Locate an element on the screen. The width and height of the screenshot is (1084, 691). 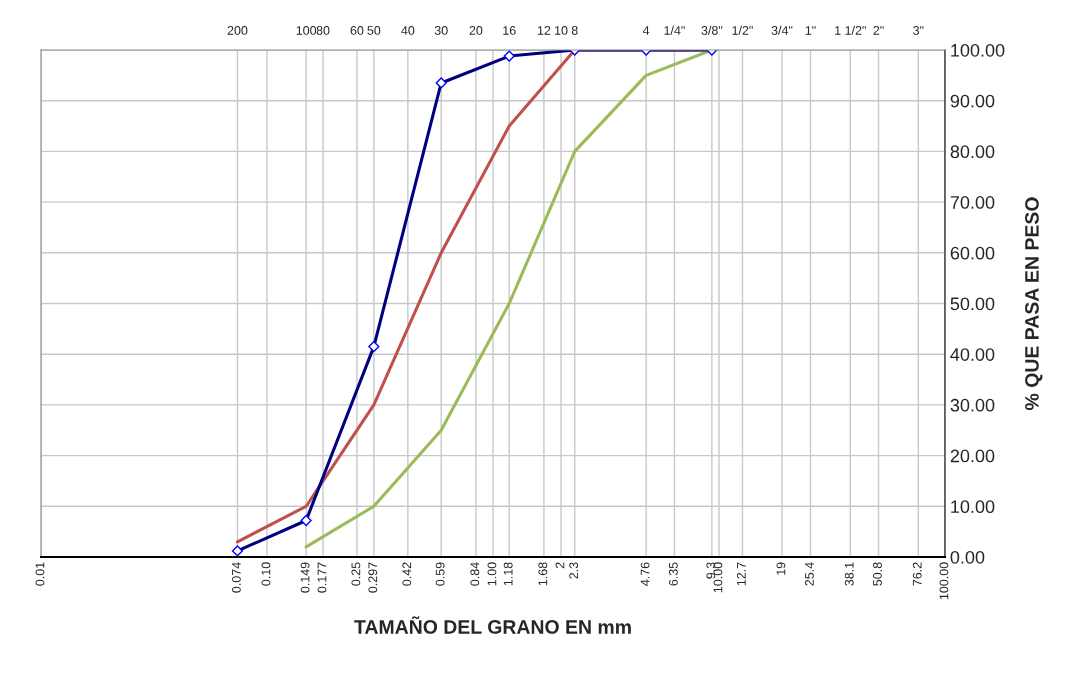
y-tick-label: 50.00 is located at coordinates (972, 304).